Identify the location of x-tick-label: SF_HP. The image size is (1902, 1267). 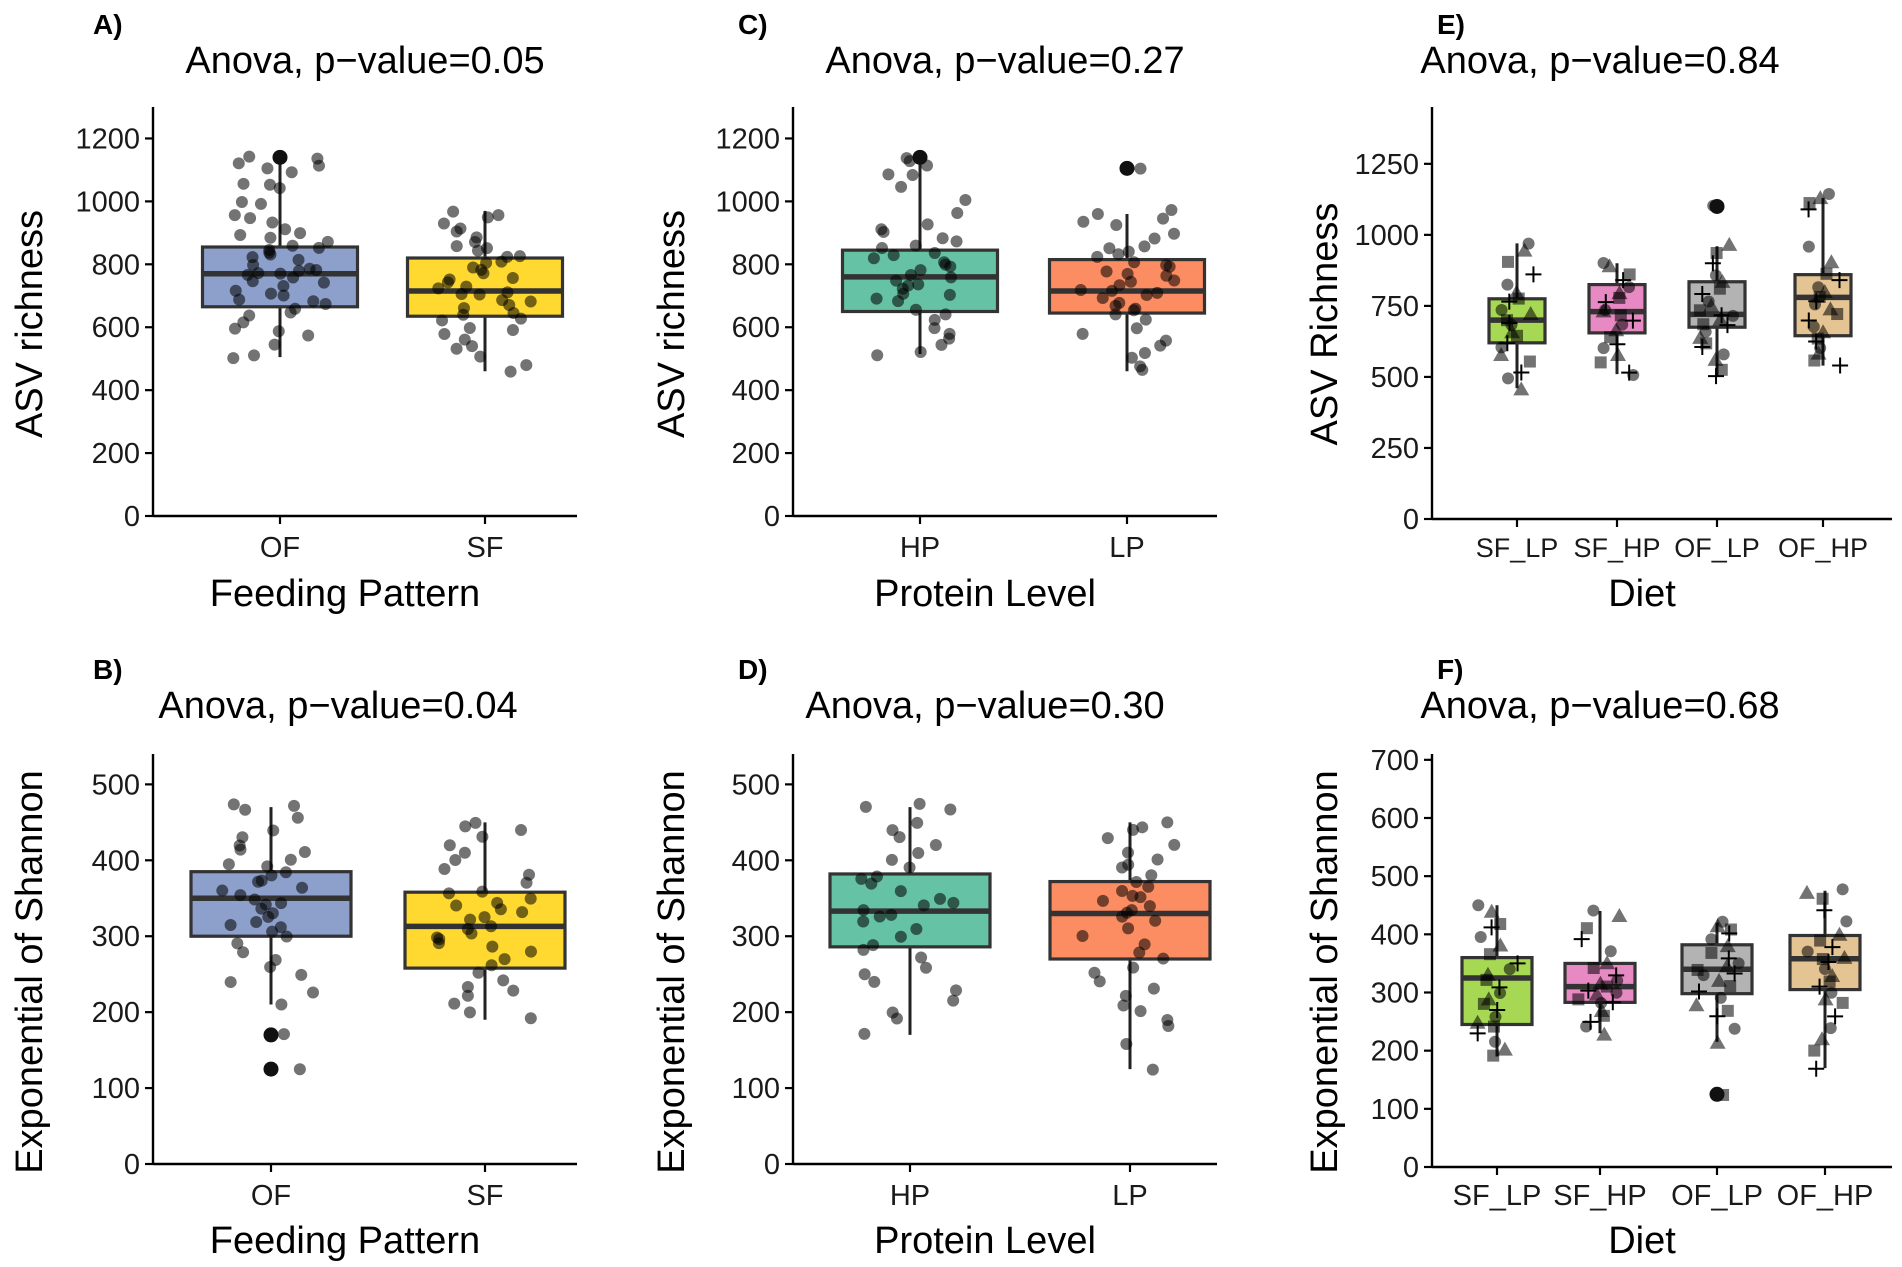
(1616, 548).